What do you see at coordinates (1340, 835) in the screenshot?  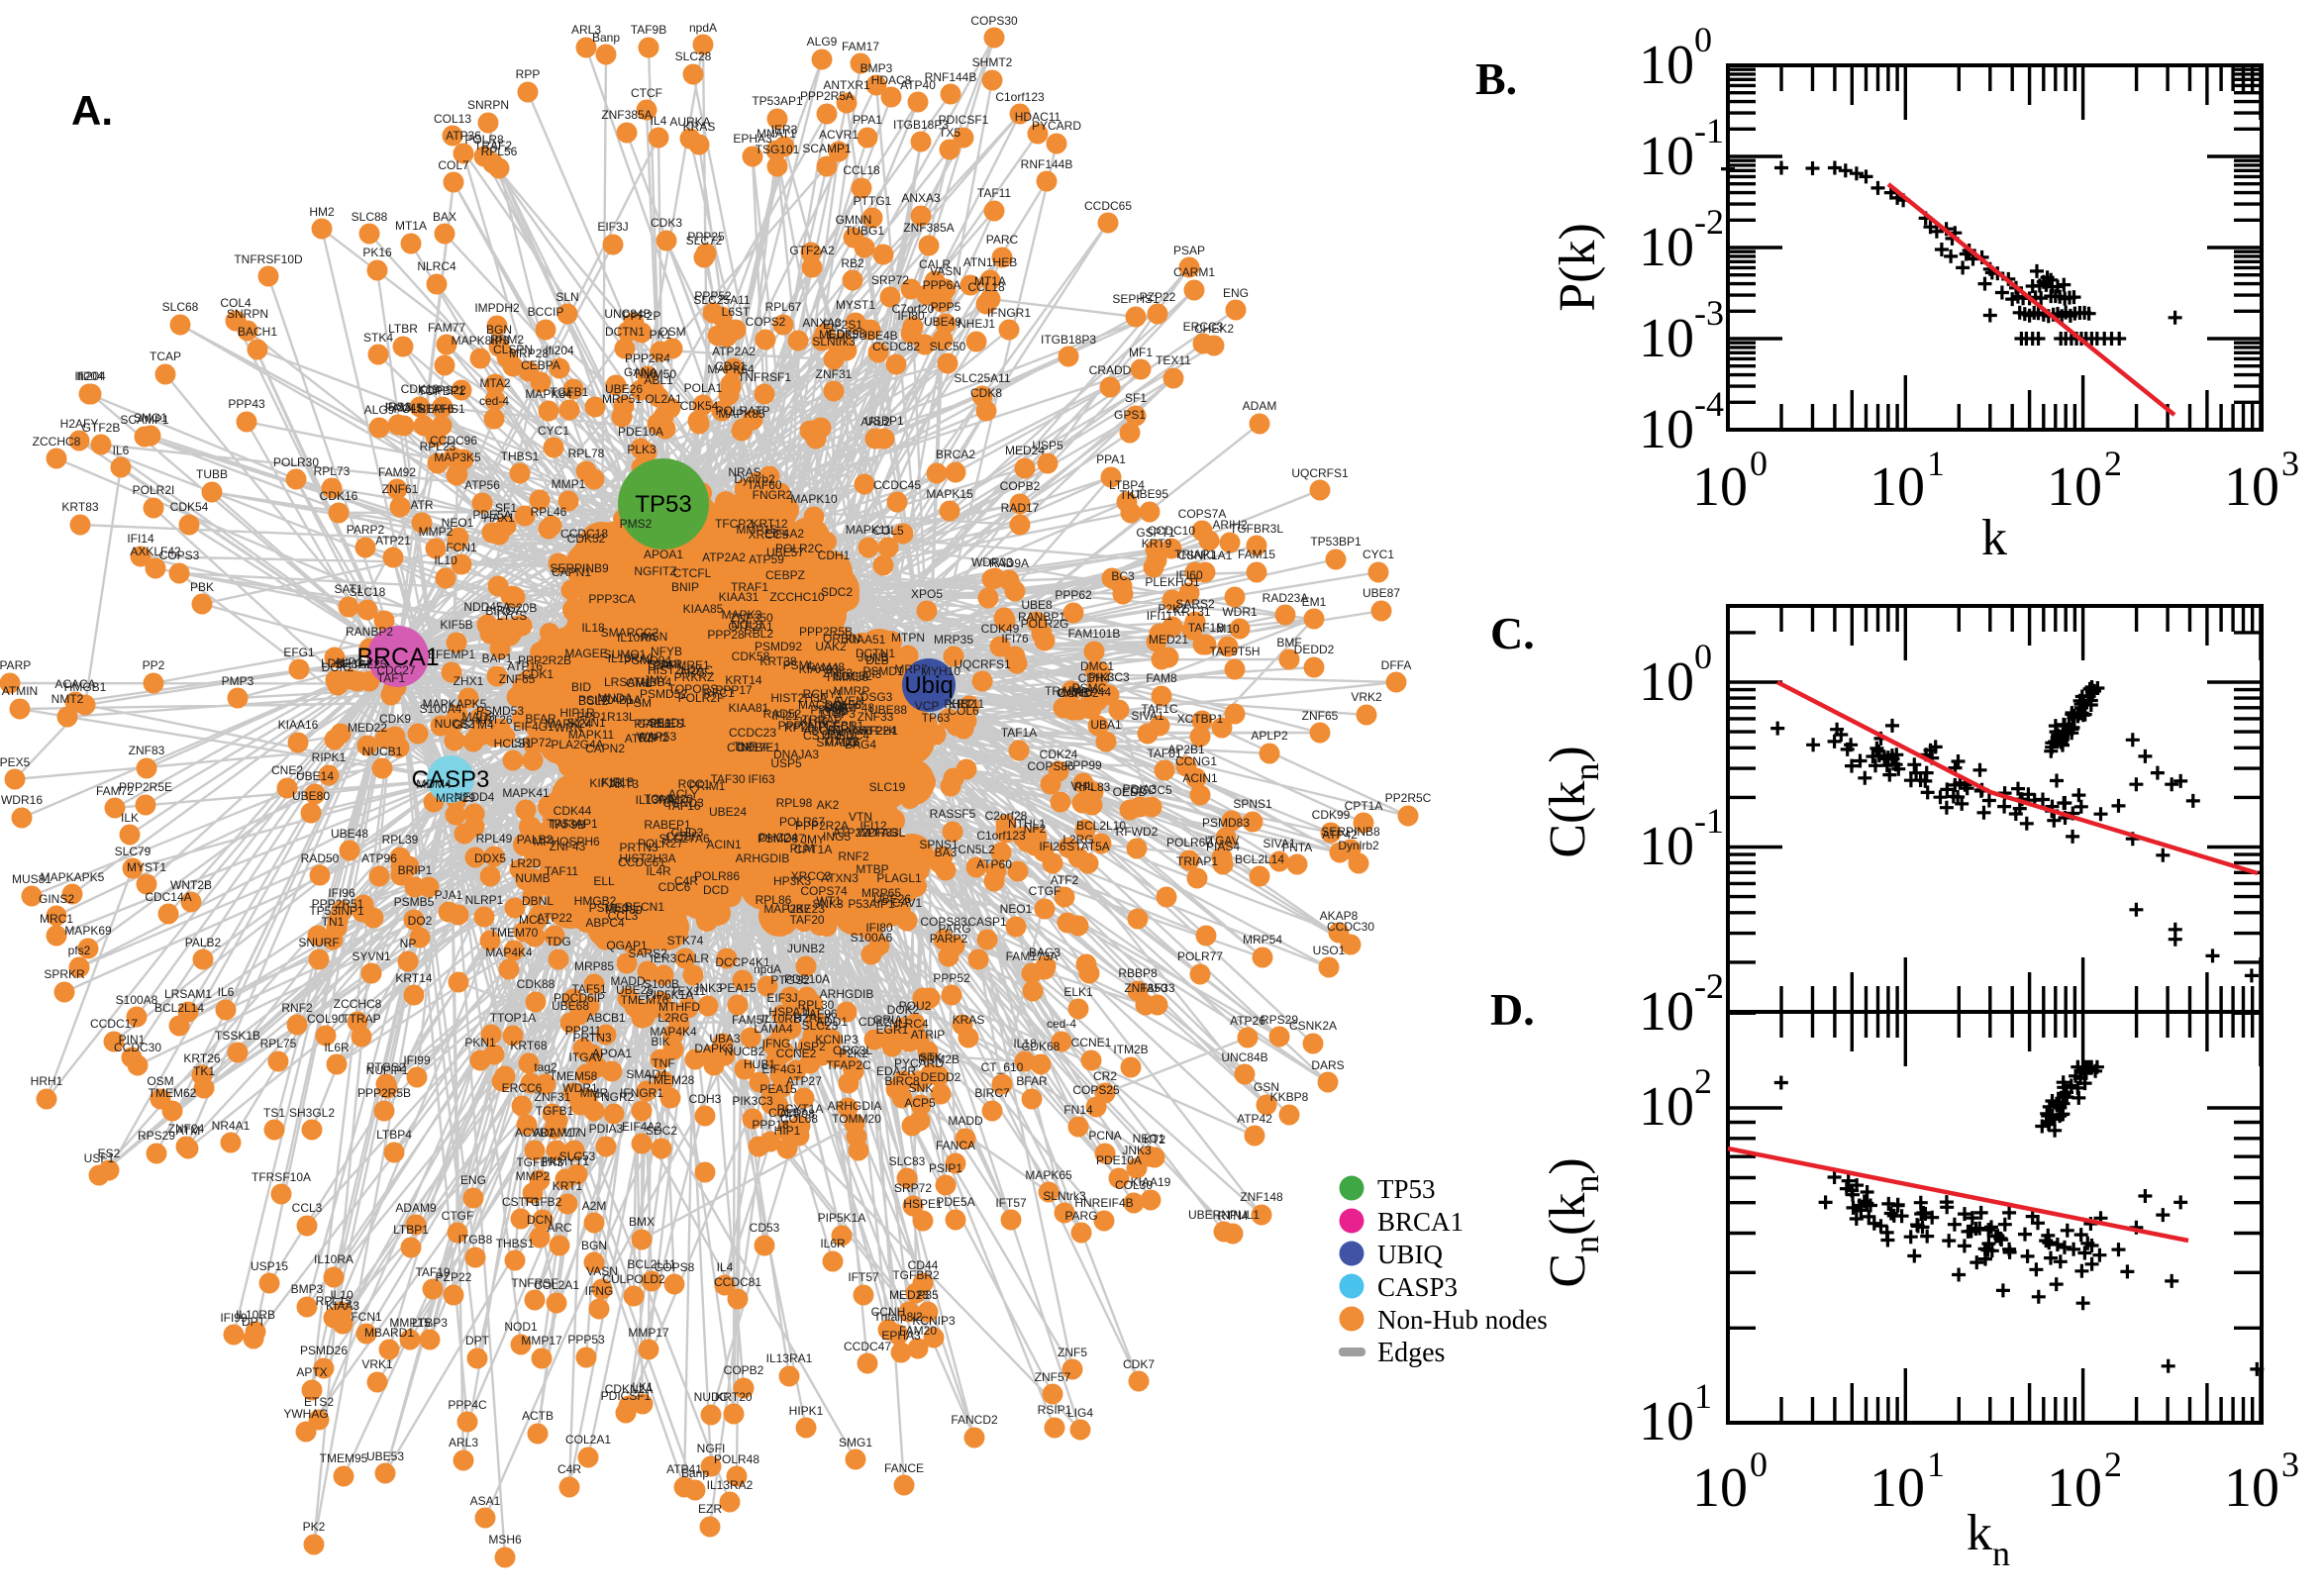 I see `svg-text: ATP42` at bounding box center [1340, 835].